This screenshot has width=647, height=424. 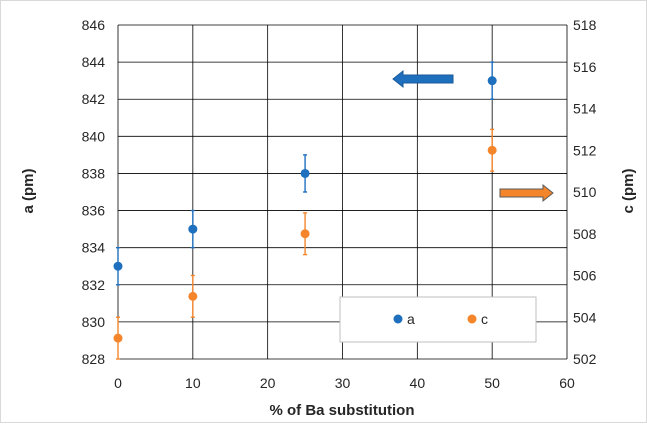 What do you see at coordinates (585, 25) in the screenshot?
I see `y-right-tick-label: 518` at bounding box center [585, 25].